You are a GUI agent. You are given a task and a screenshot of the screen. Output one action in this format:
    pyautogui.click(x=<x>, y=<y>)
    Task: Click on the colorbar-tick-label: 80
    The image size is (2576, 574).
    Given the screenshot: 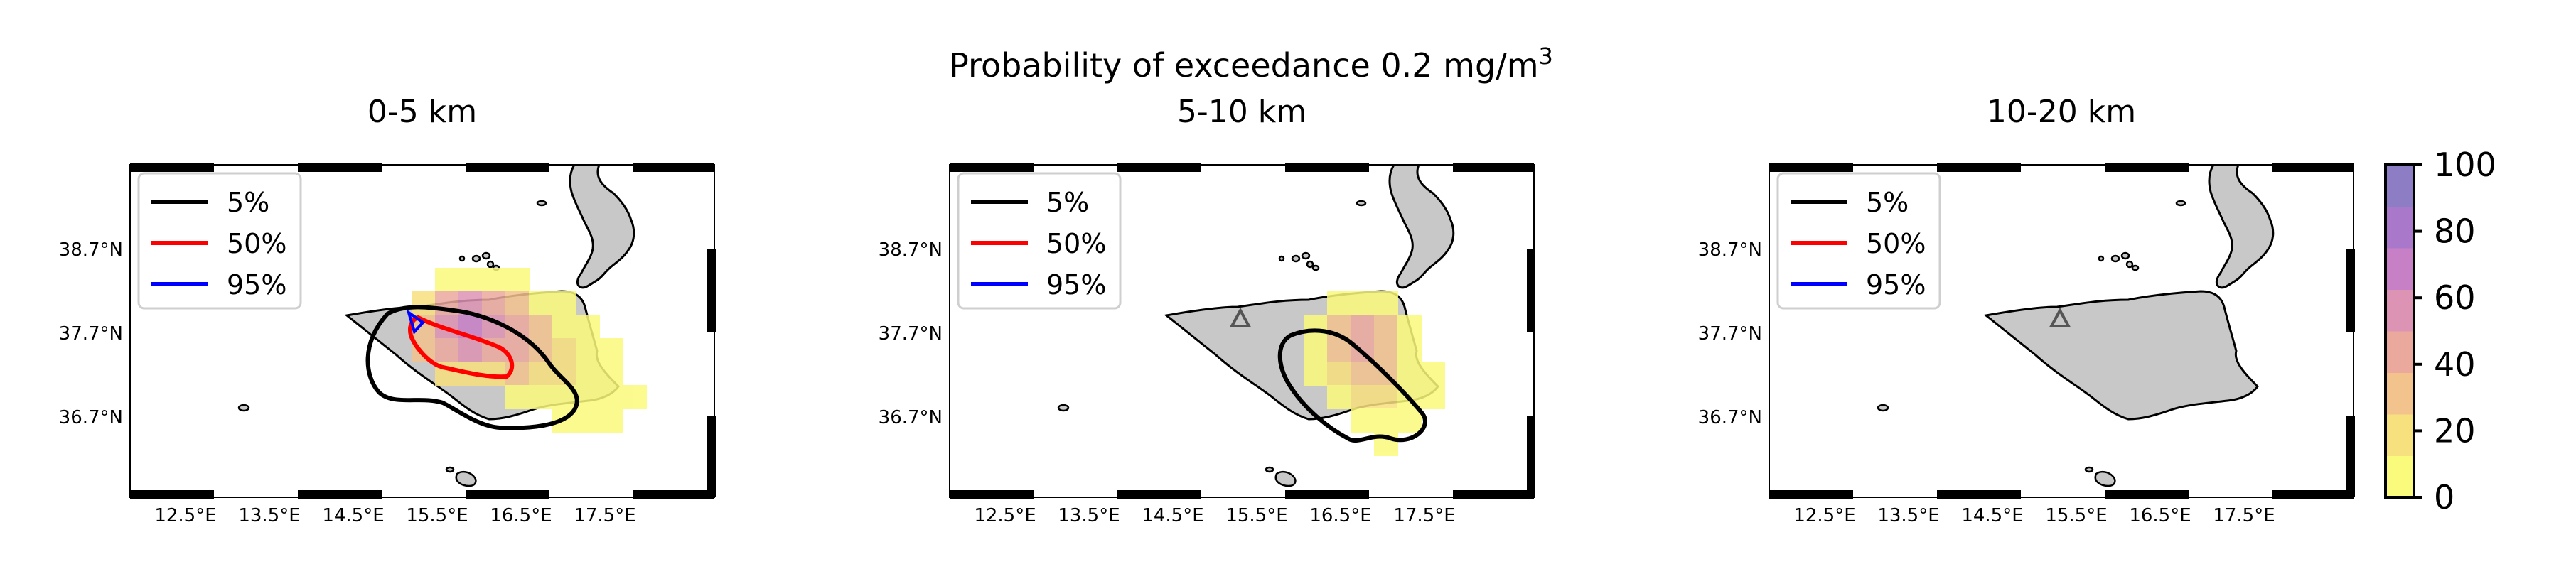 What is the action you would take?
    pyautogui.click(x=2455, y=231)
    